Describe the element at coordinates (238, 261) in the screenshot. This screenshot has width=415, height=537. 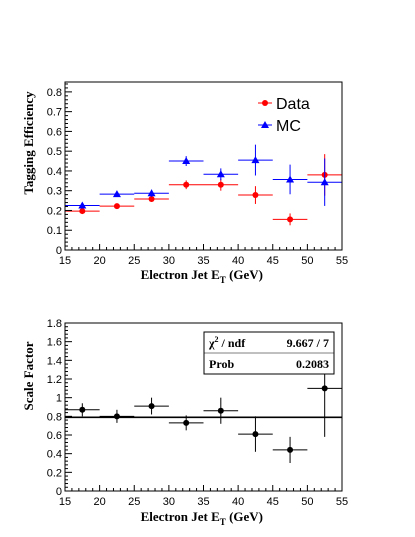
I see `eff-xtick-label: 40` at that location.